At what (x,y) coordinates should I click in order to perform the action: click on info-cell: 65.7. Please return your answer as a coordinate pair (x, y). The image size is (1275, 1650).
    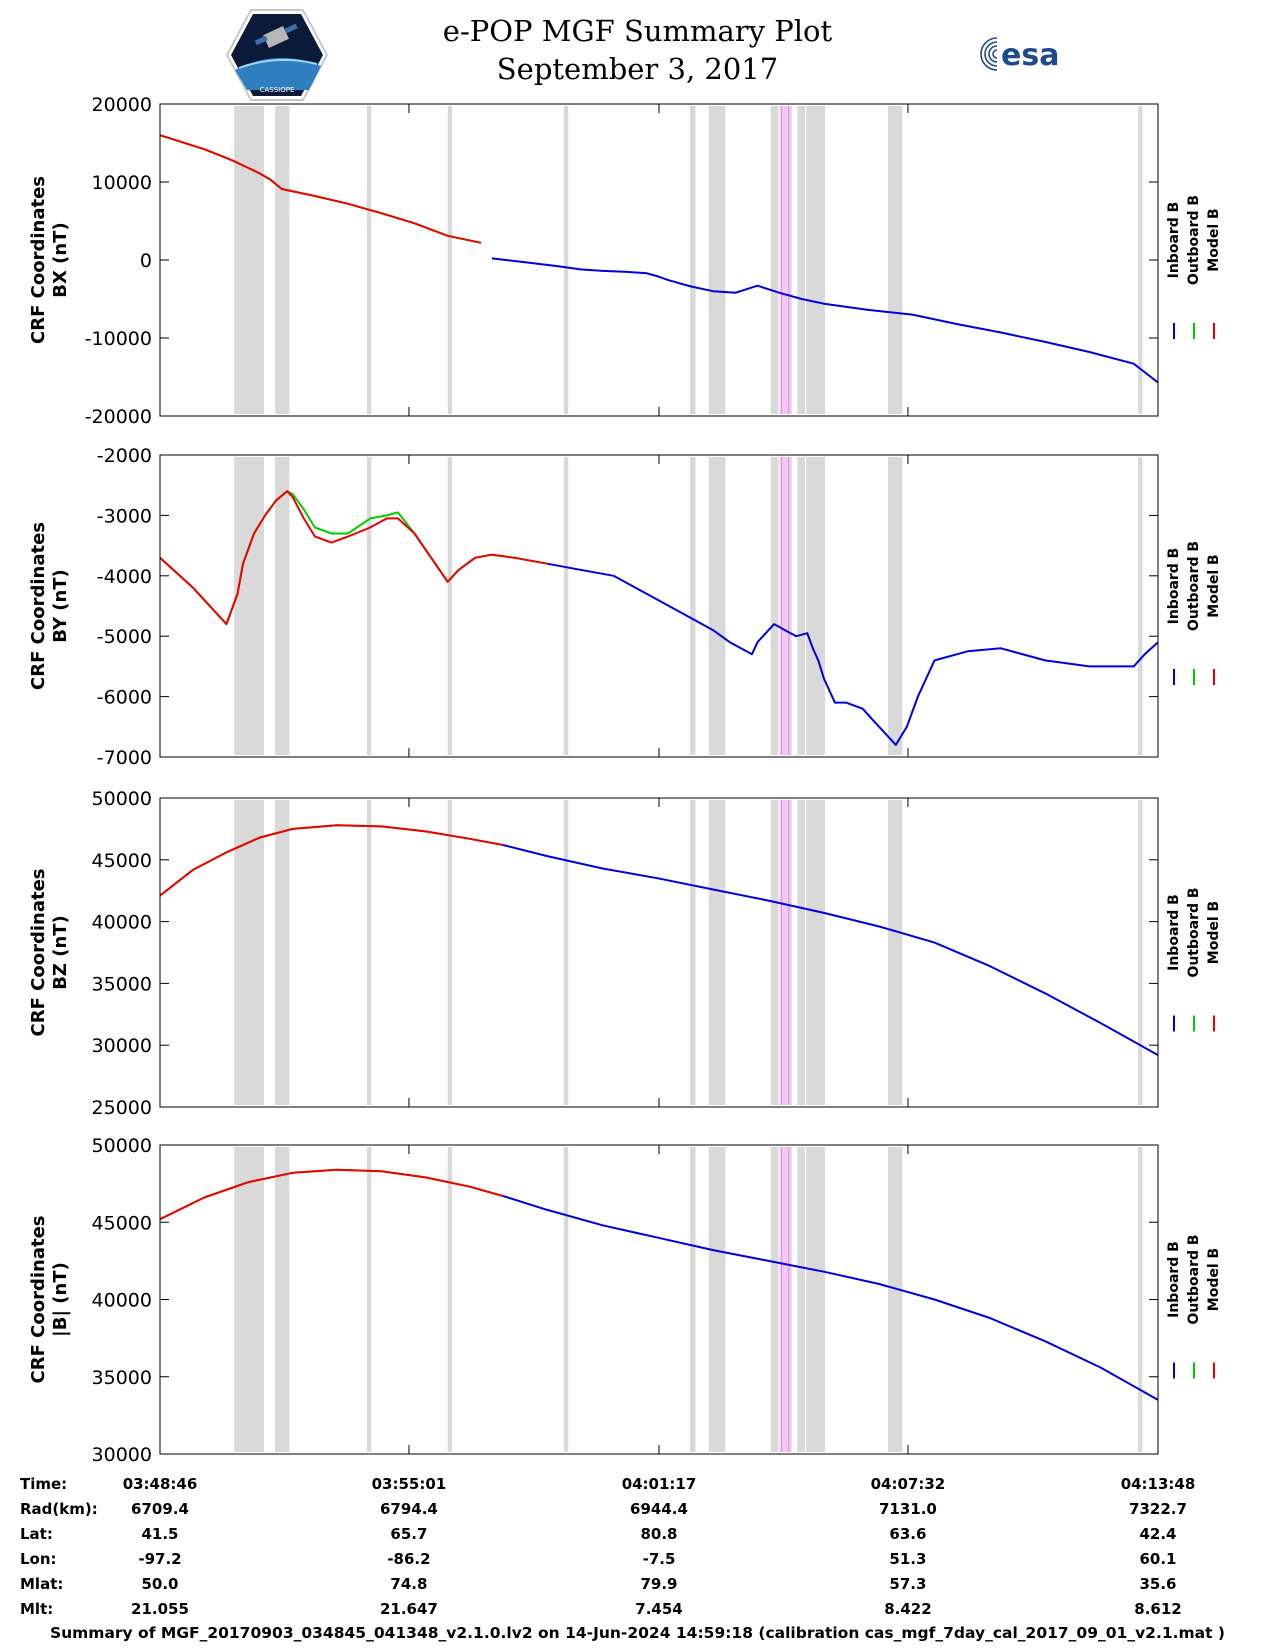
    Looking at the image, I should click on (409, 1534).